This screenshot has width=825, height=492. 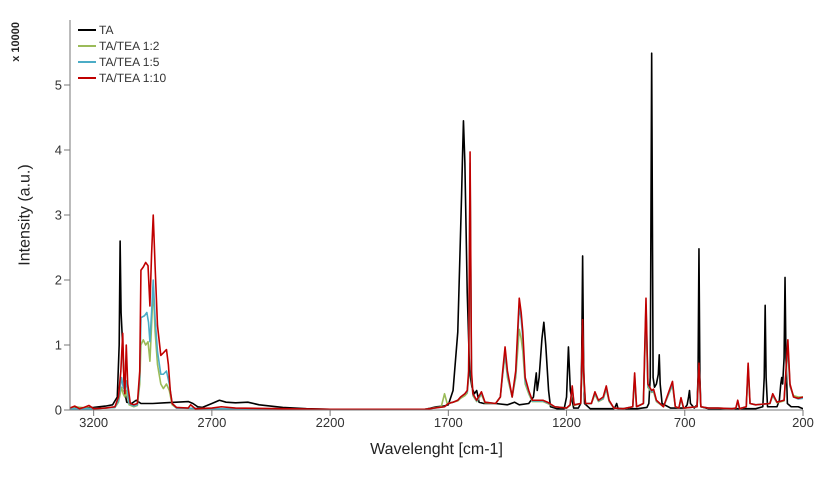 I want to click on y-tick-label: 2, so click(x=58, y=280).